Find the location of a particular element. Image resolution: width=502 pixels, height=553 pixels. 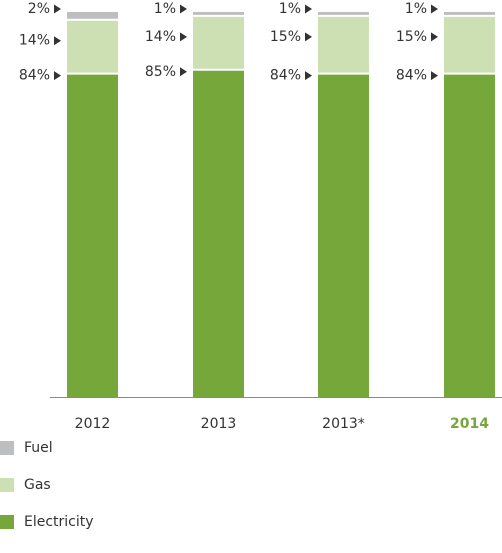

legend-label: Electricity is located at coordinates (59, 522).